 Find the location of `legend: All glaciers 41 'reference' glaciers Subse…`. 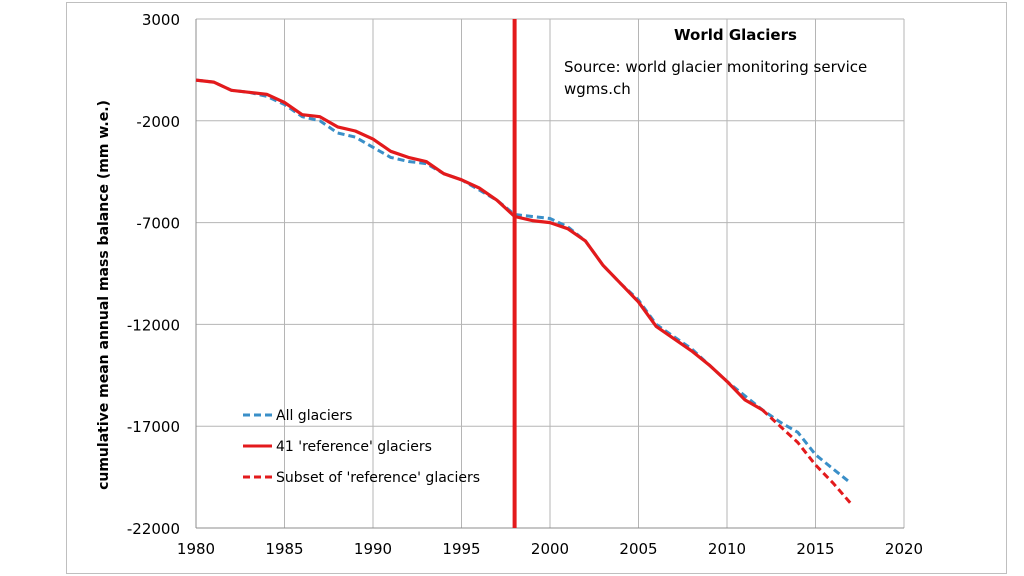

legend: All glaciers 41 'reference' glaciers Subse… is located at coordinates (361, 447).